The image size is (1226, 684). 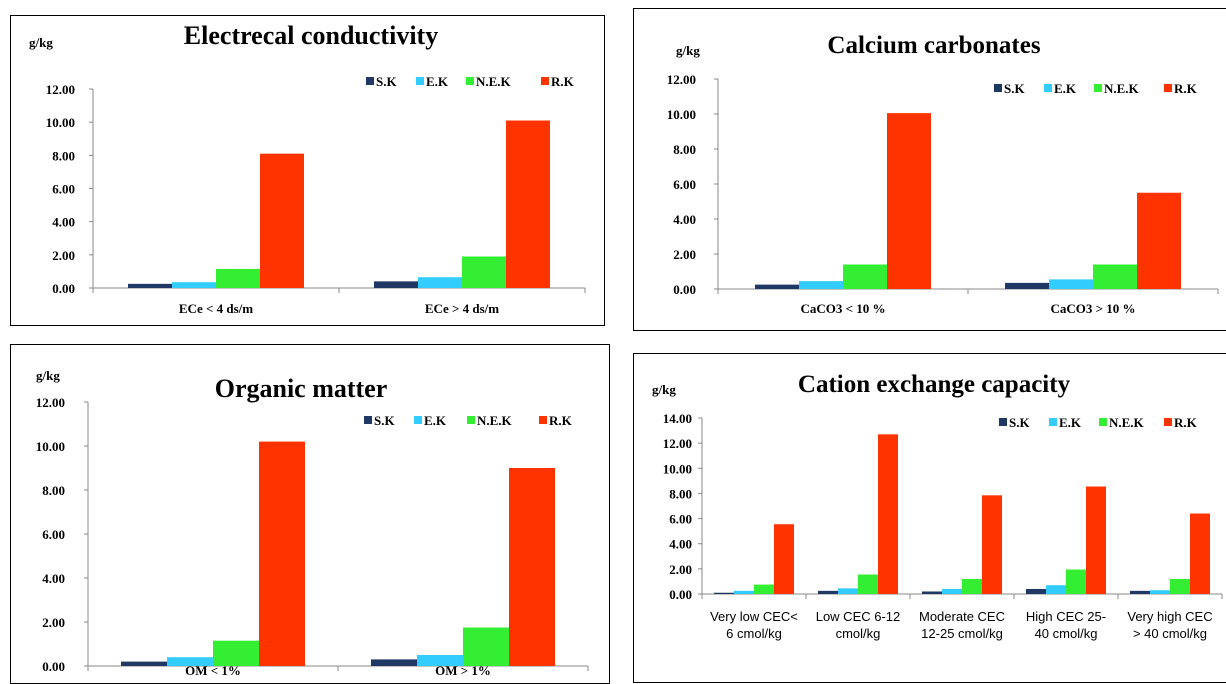 I want to click on chart-title: Organic matter, so click(x=301, y=388).